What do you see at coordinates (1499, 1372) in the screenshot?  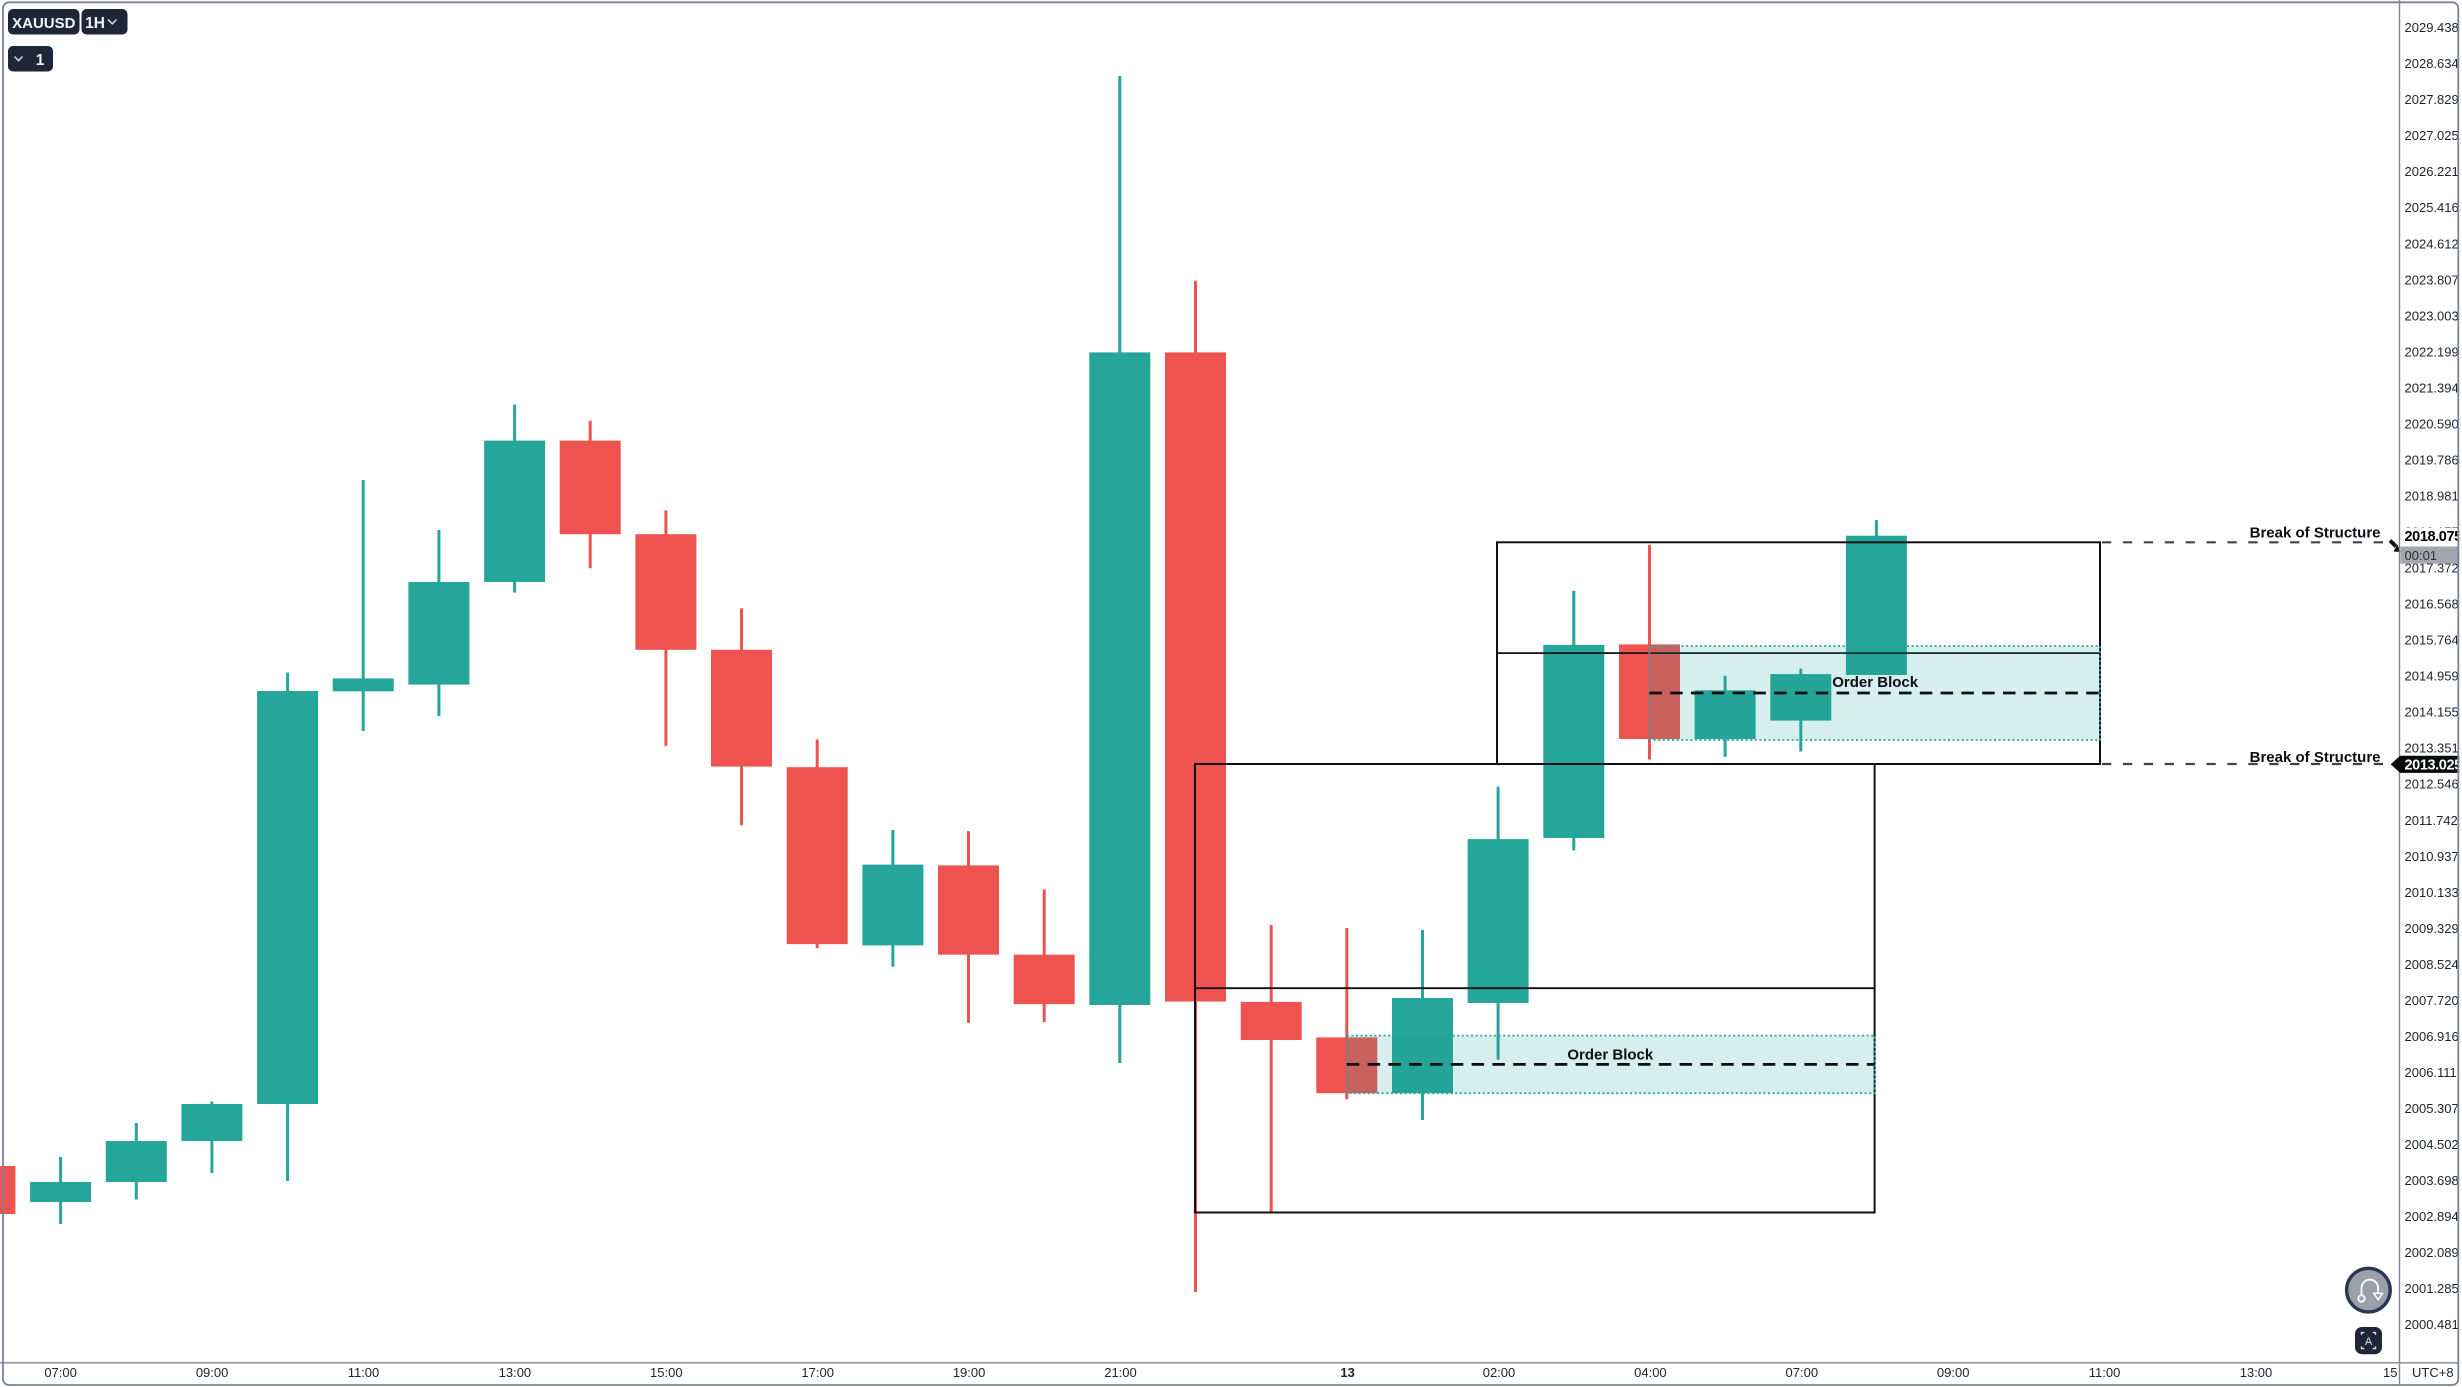 I see `svg-text: 02:00` at bounding box center [1499, 1372].